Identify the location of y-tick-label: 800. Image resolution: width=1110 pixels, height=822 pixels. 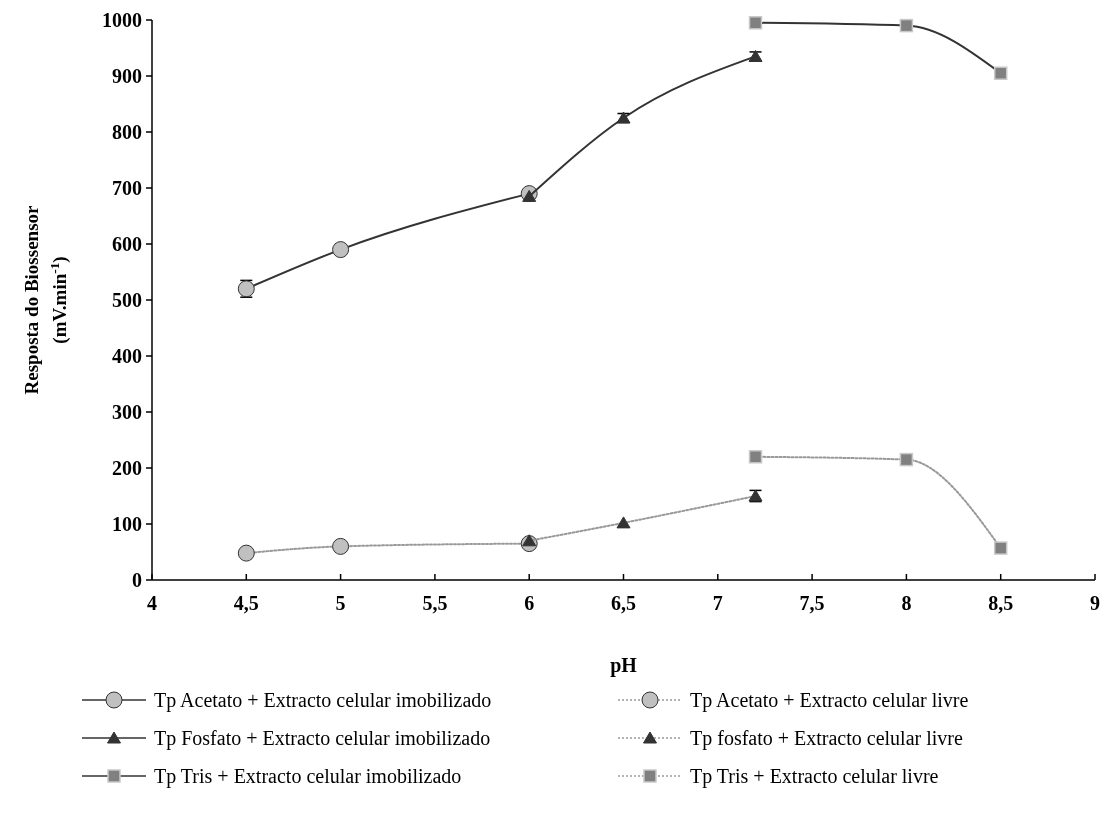
(127, 132).